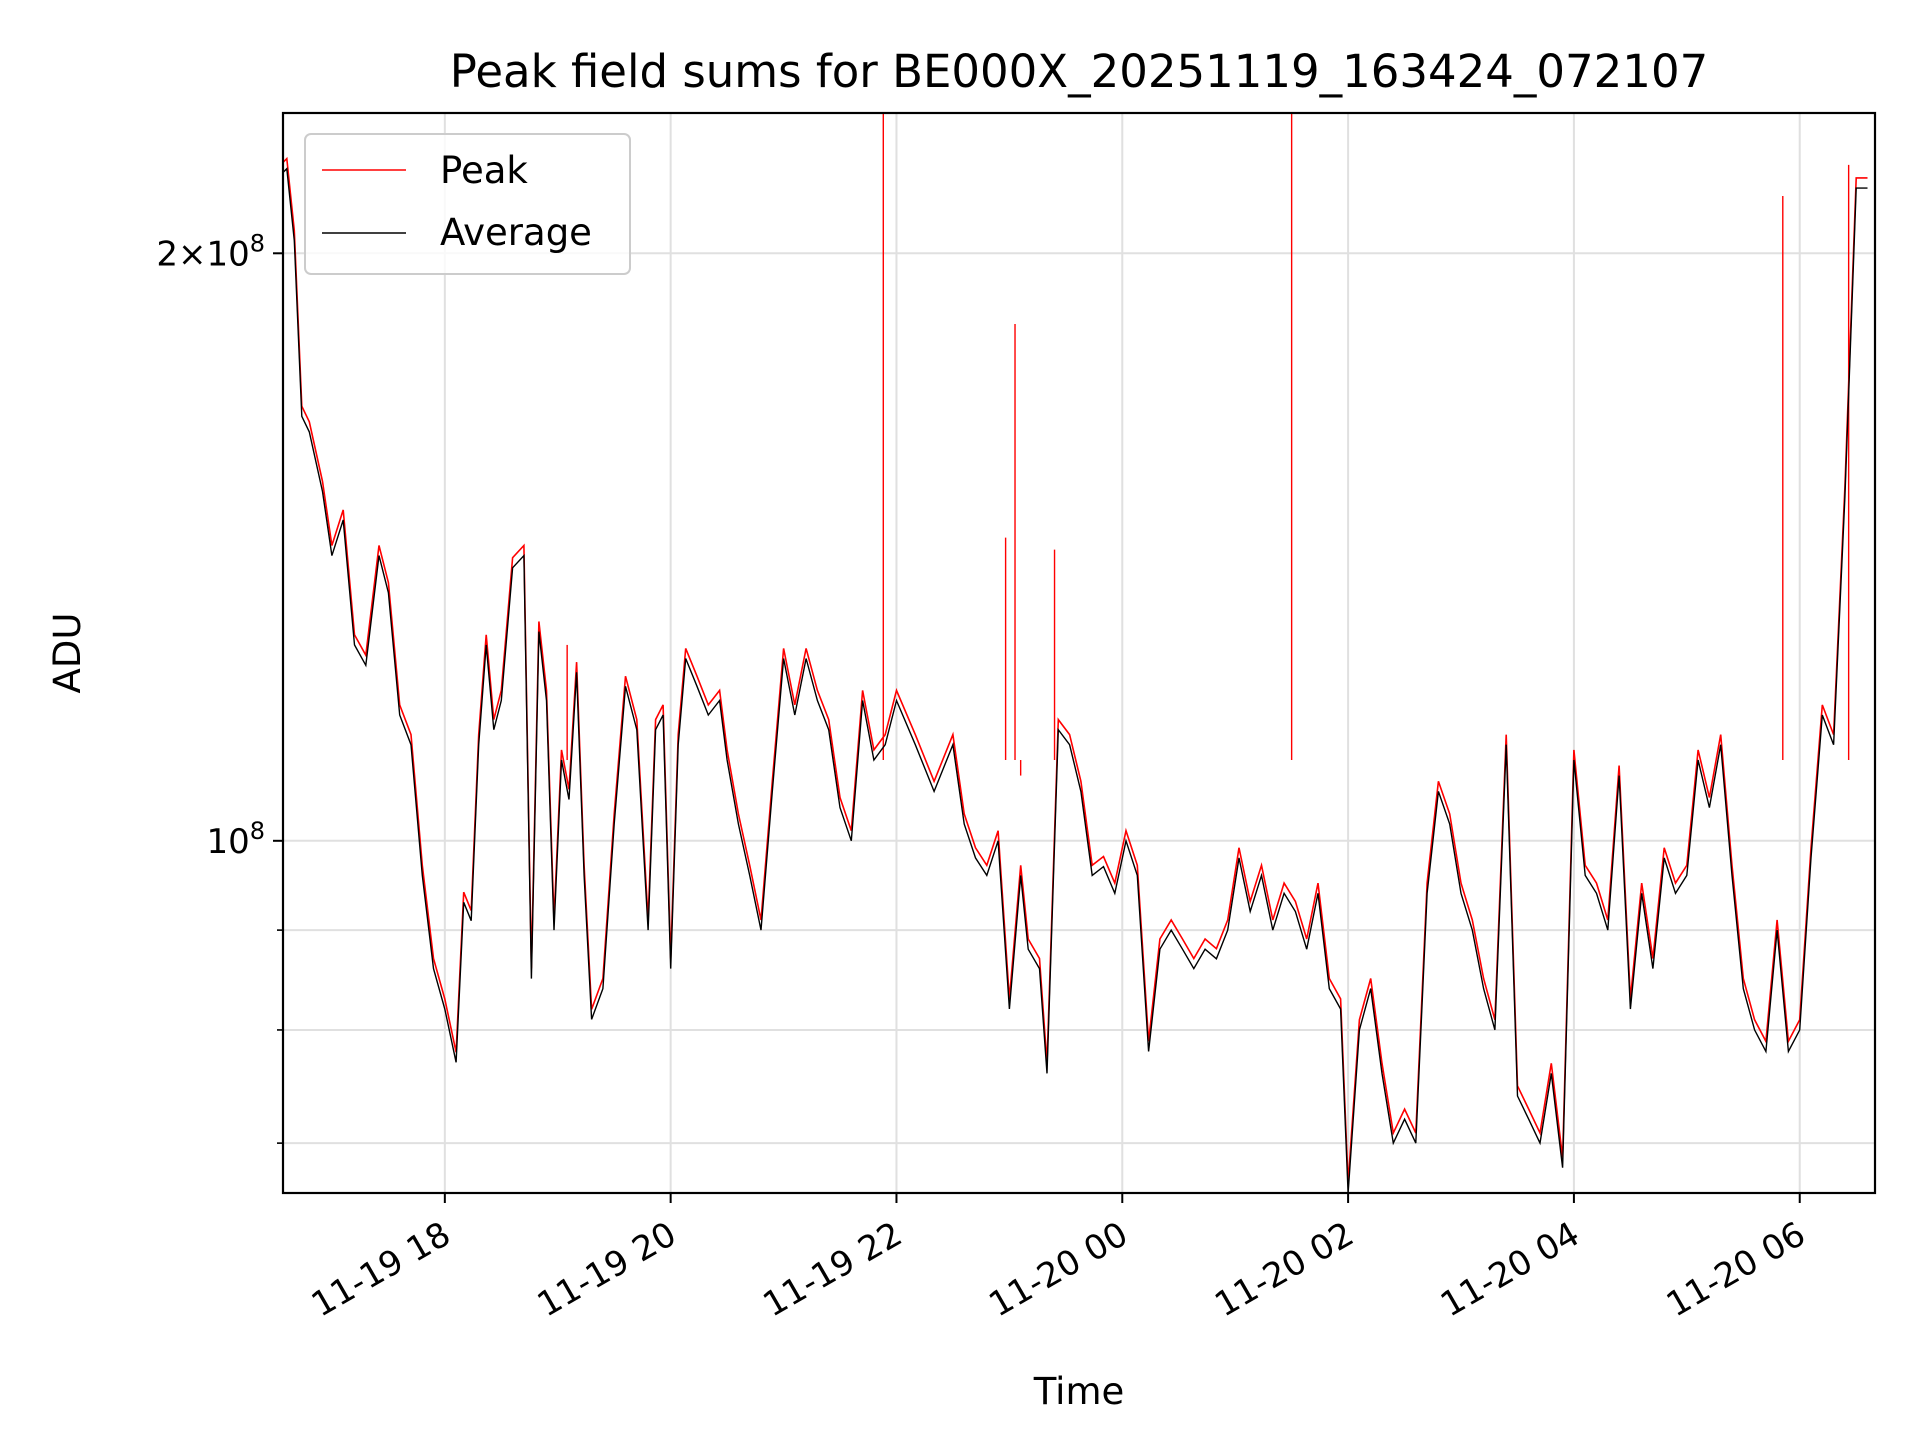 This screenshot has width=1920, height=1440. I want to click on legend-box, so click(467, 204).